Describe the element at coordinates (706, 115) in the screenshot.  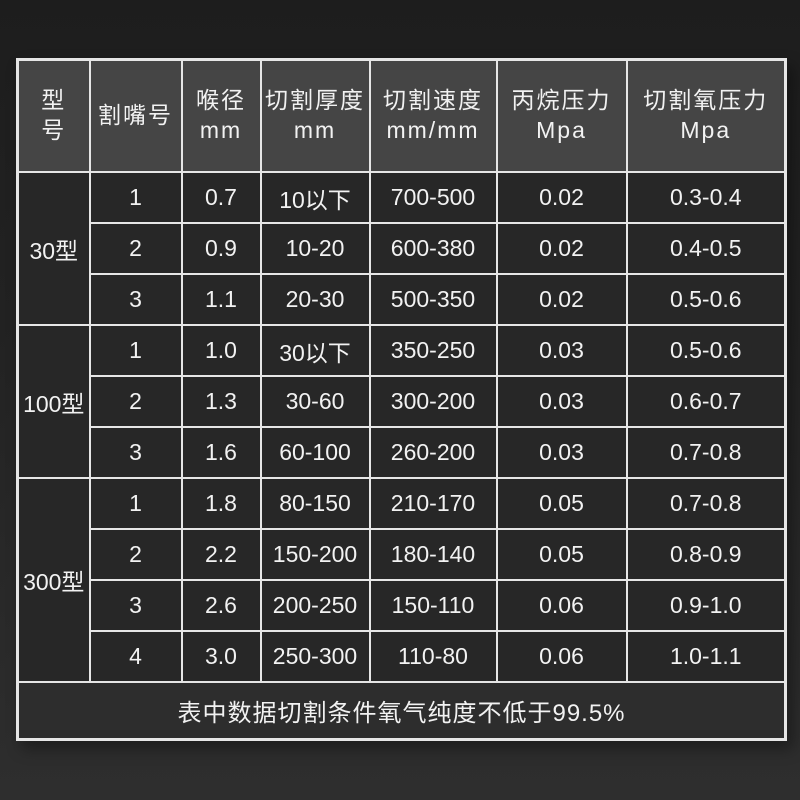
I see `header-cutting-oxygen-pressure: 切割氧压力 Mpa` at that location.